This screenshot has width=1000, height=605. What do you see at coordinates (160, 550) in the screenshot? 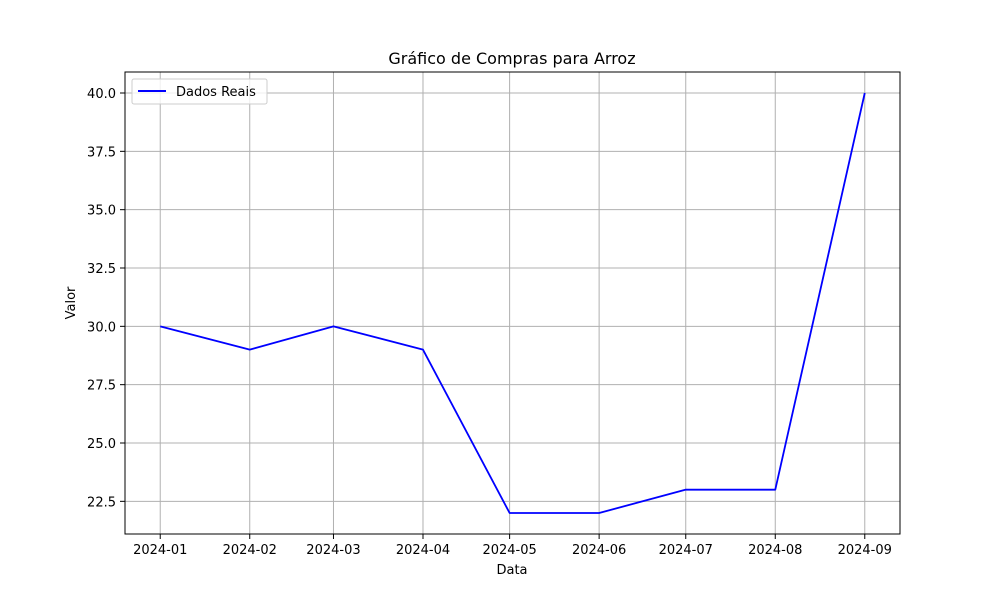
I see `x-tick-label: 2024-01` at bounding box center [160, 550].